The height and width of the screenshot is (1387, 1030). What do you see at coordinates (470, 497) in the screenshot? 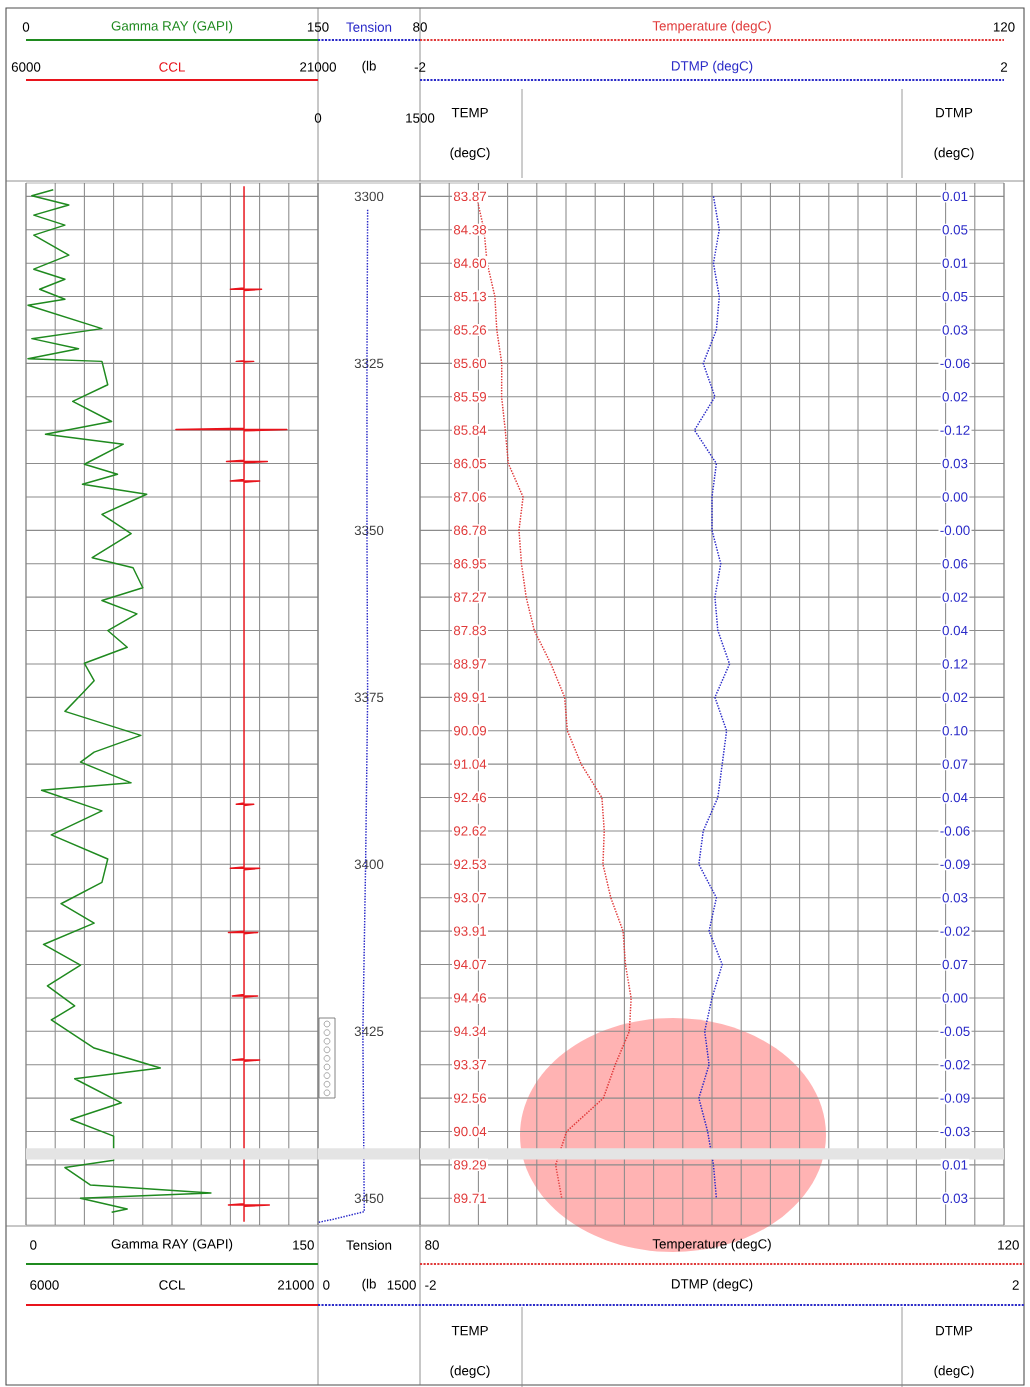
I see `annotation: 87.06` at bounding box center [470, 497].